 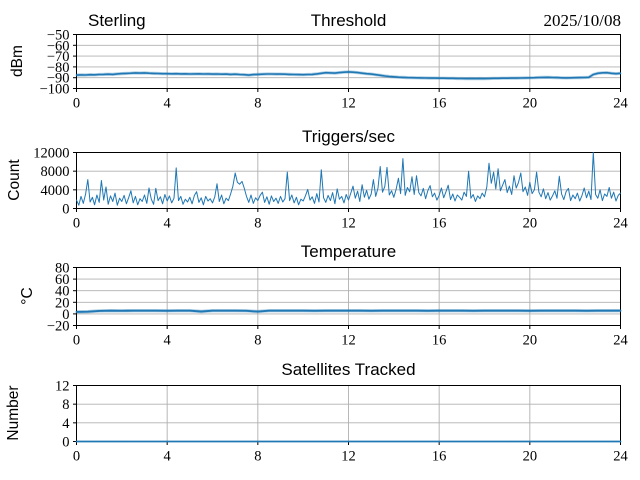 What do you see at coordinates (58, 68) in the screenshot?
I see `y-tick-label: −80` at bounding box center [58, 68].